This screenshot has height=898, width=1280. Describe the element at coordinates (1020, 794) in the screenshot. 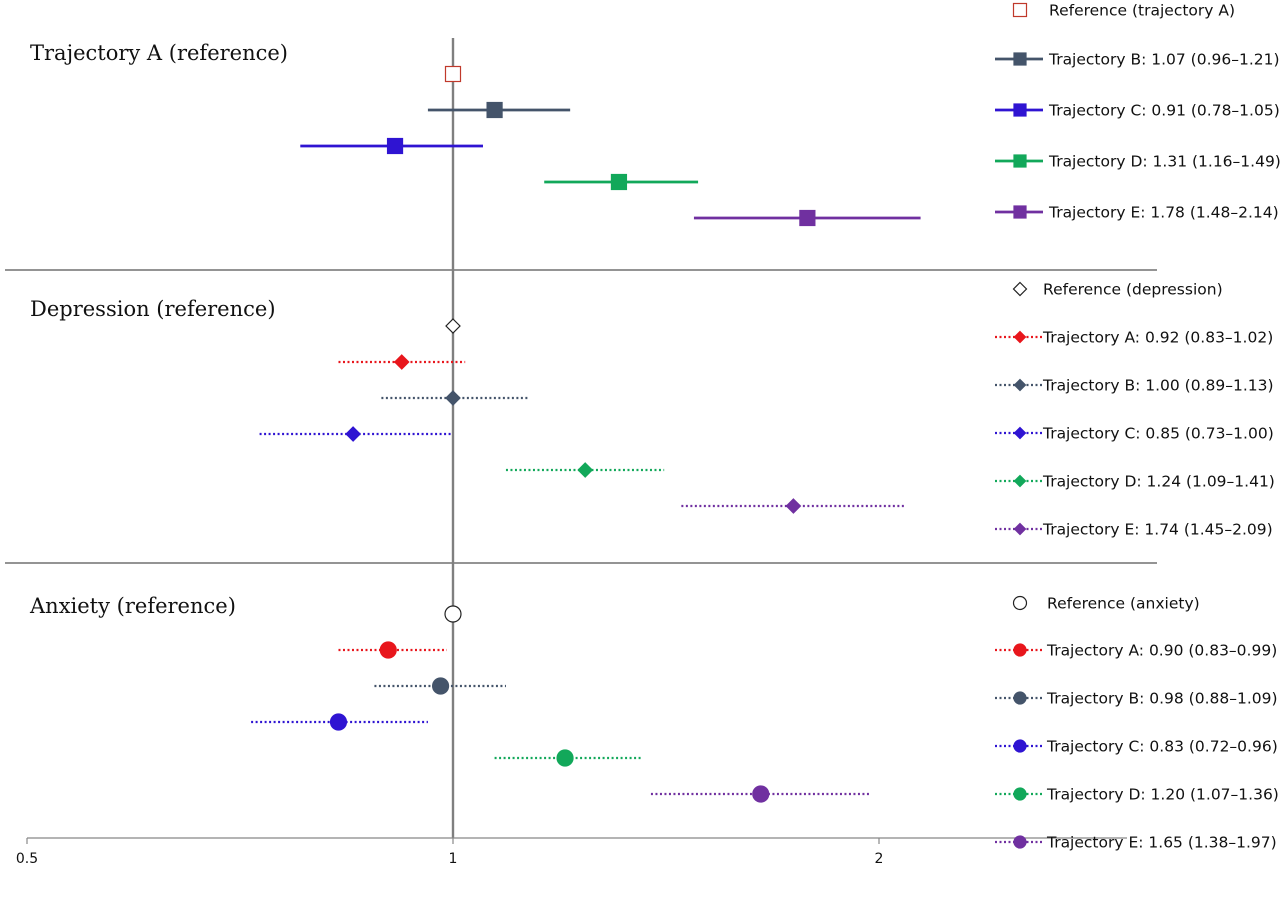

I see `legend-symbol-anxiety-trajectory-d` at that location.